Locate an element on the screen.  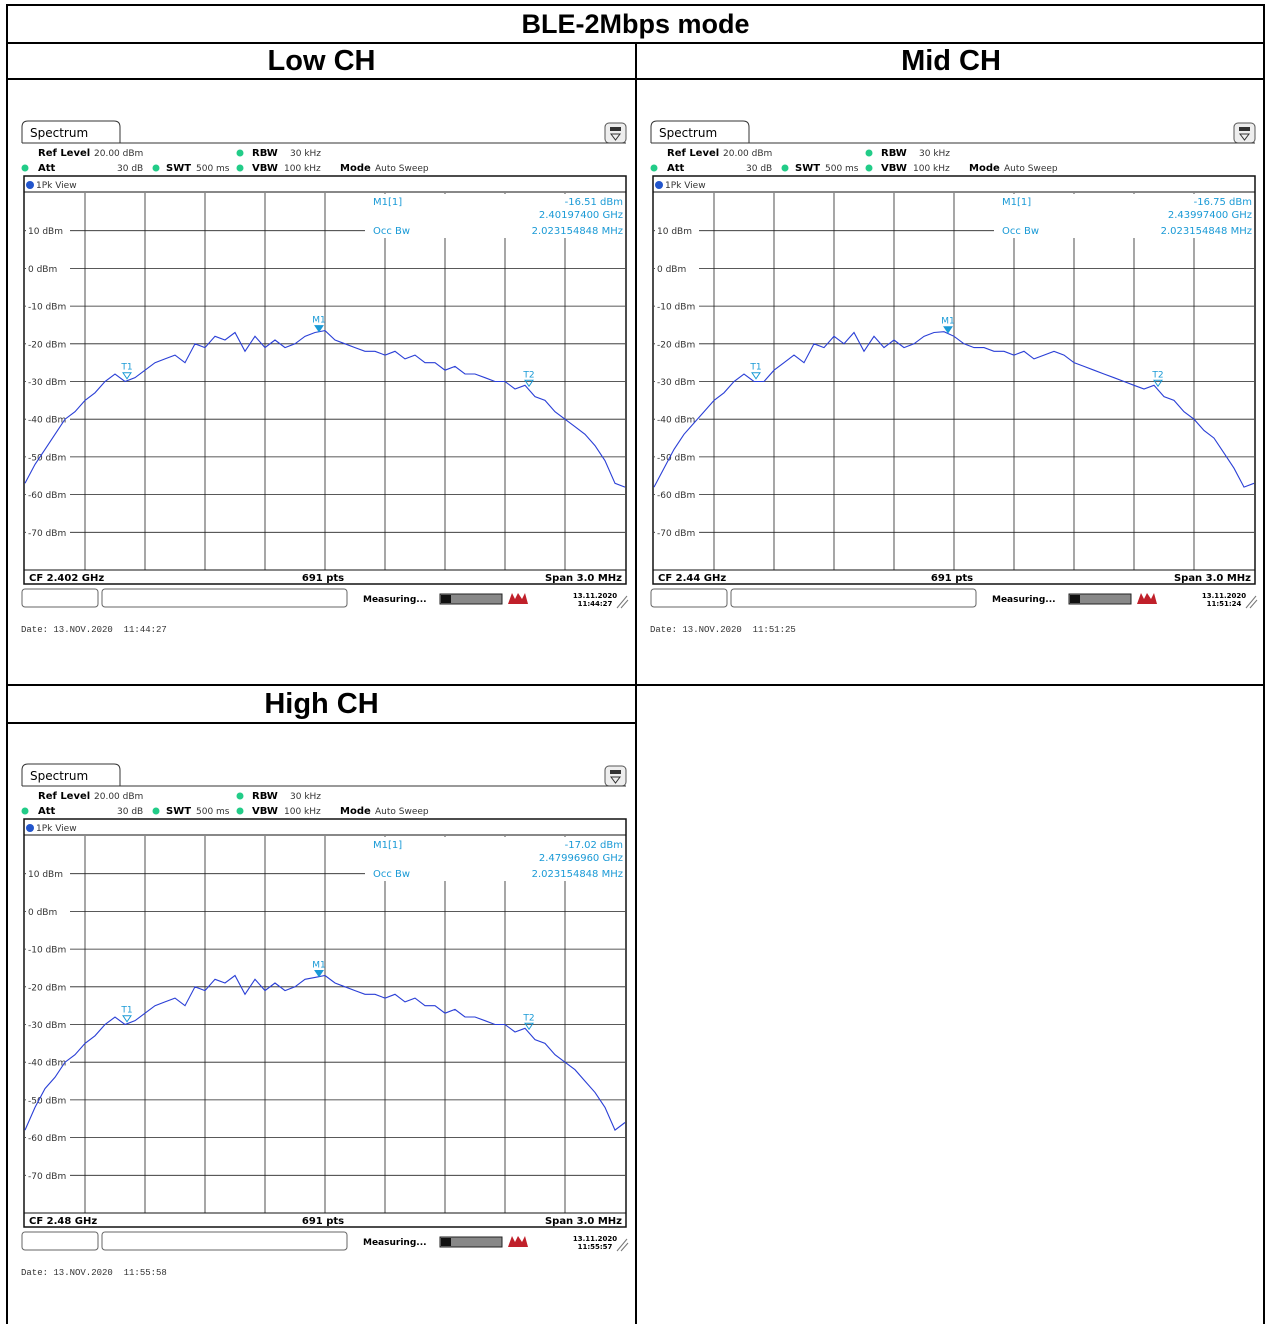
center-frequency: CF 2.402 GHz is located at coordinates (66, 578).